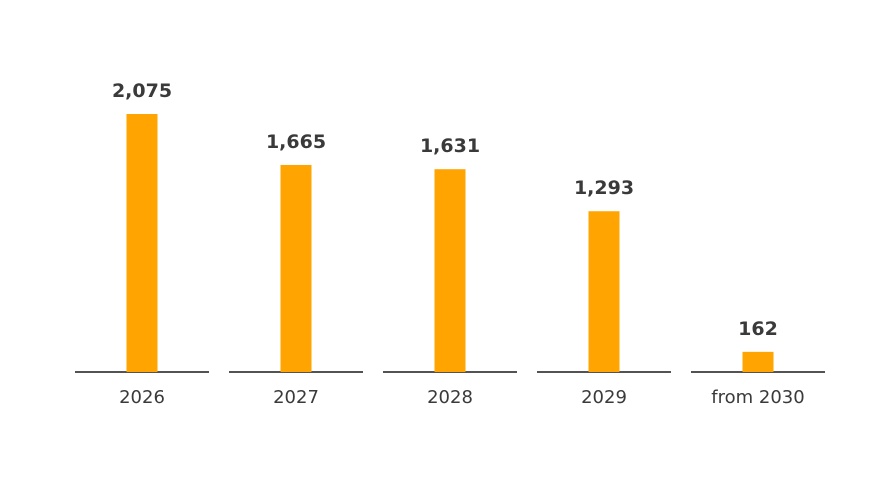 Image resolution: width=890 pixels, height=485 pixels. I want to click on category-label-3: 2029, so click(604, 397).